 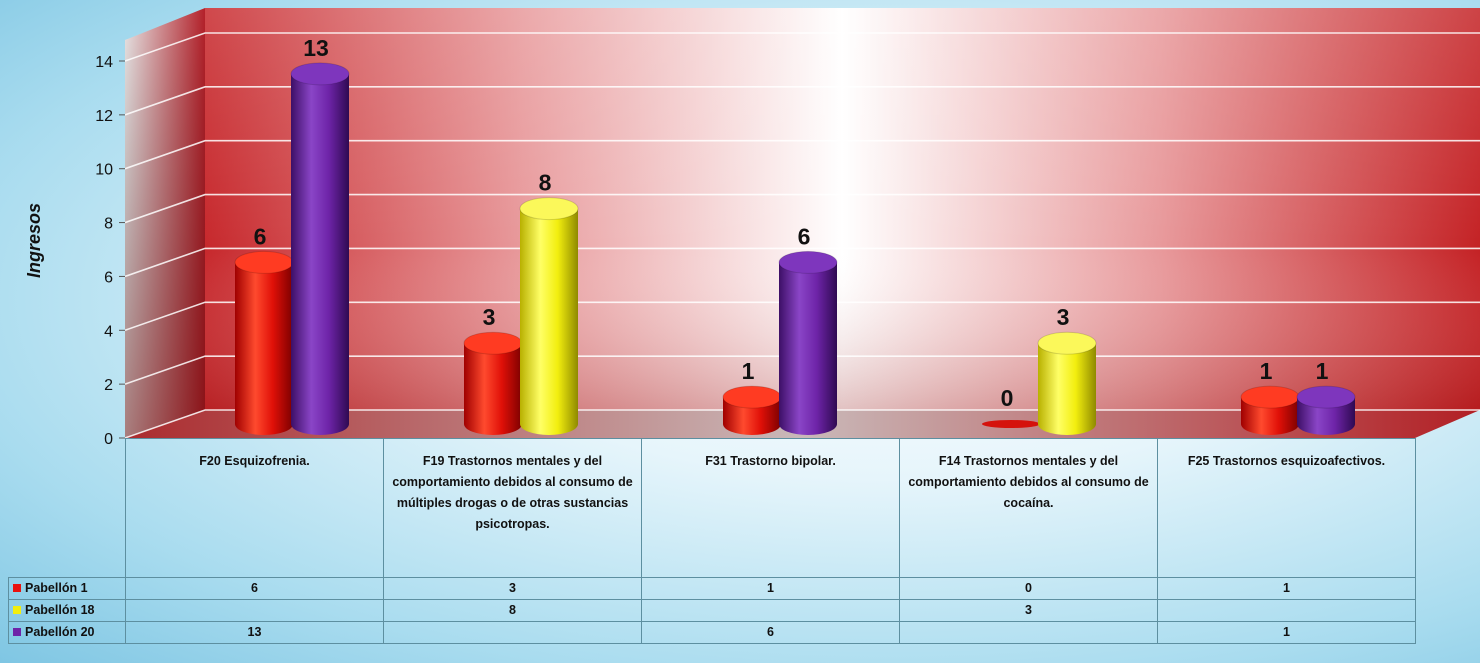 What do you see at coordinates (104, 116) in the screenshot?
I see `y-tick-label: 12` at bounding box center [104, 116].